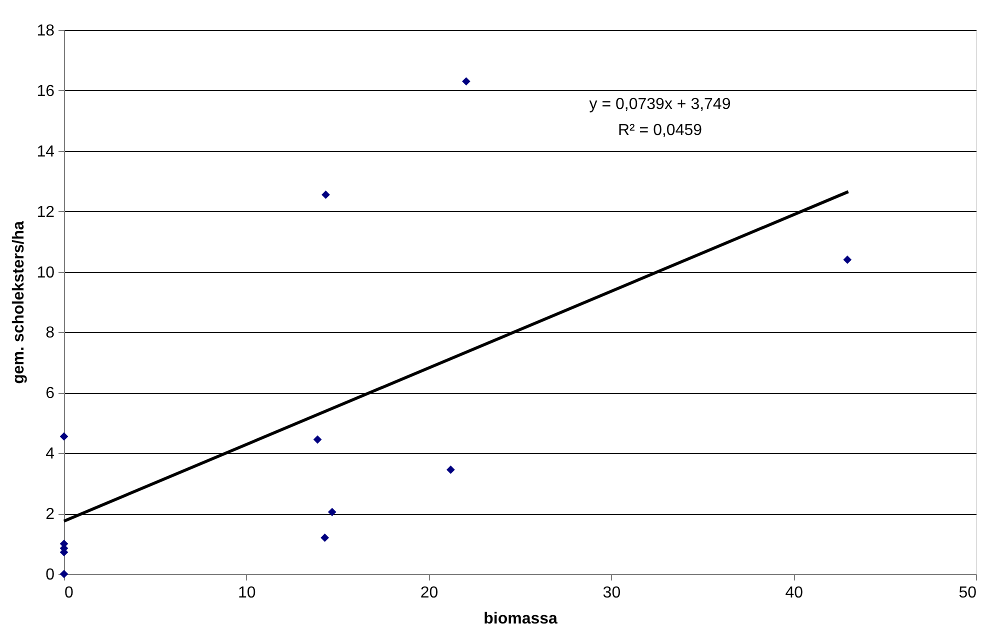 This screenshot has width=992, height=634. Describe the element at coordinates (69, 593) in the screenshot. I see `x-tick-label: 0` at that location.